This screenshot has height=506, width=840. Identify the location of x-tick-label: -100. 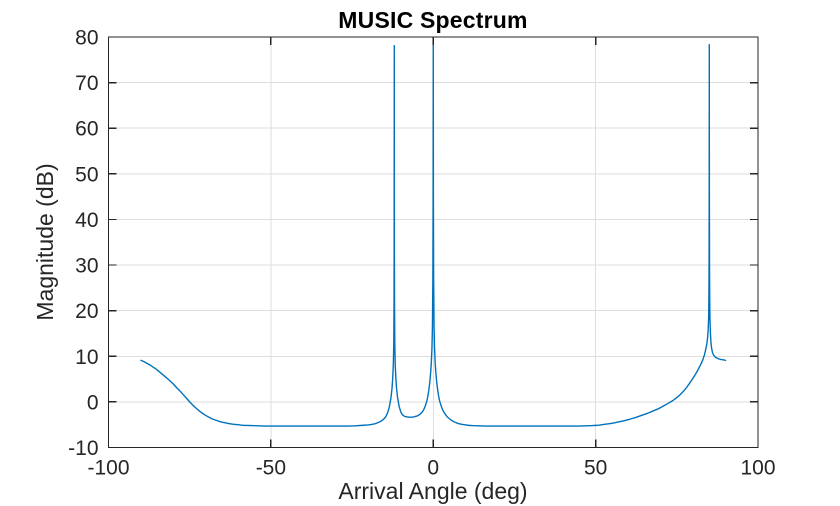
(108, 468).